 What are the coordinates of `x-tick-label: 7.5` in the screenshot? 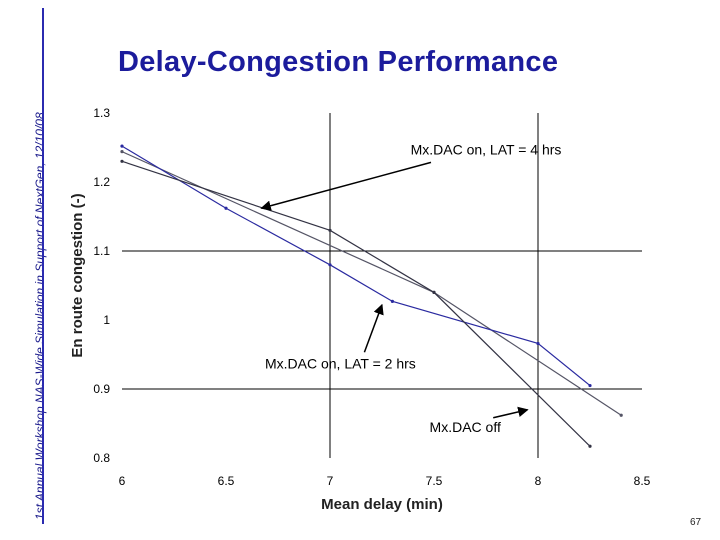 It's located at (434, 481).